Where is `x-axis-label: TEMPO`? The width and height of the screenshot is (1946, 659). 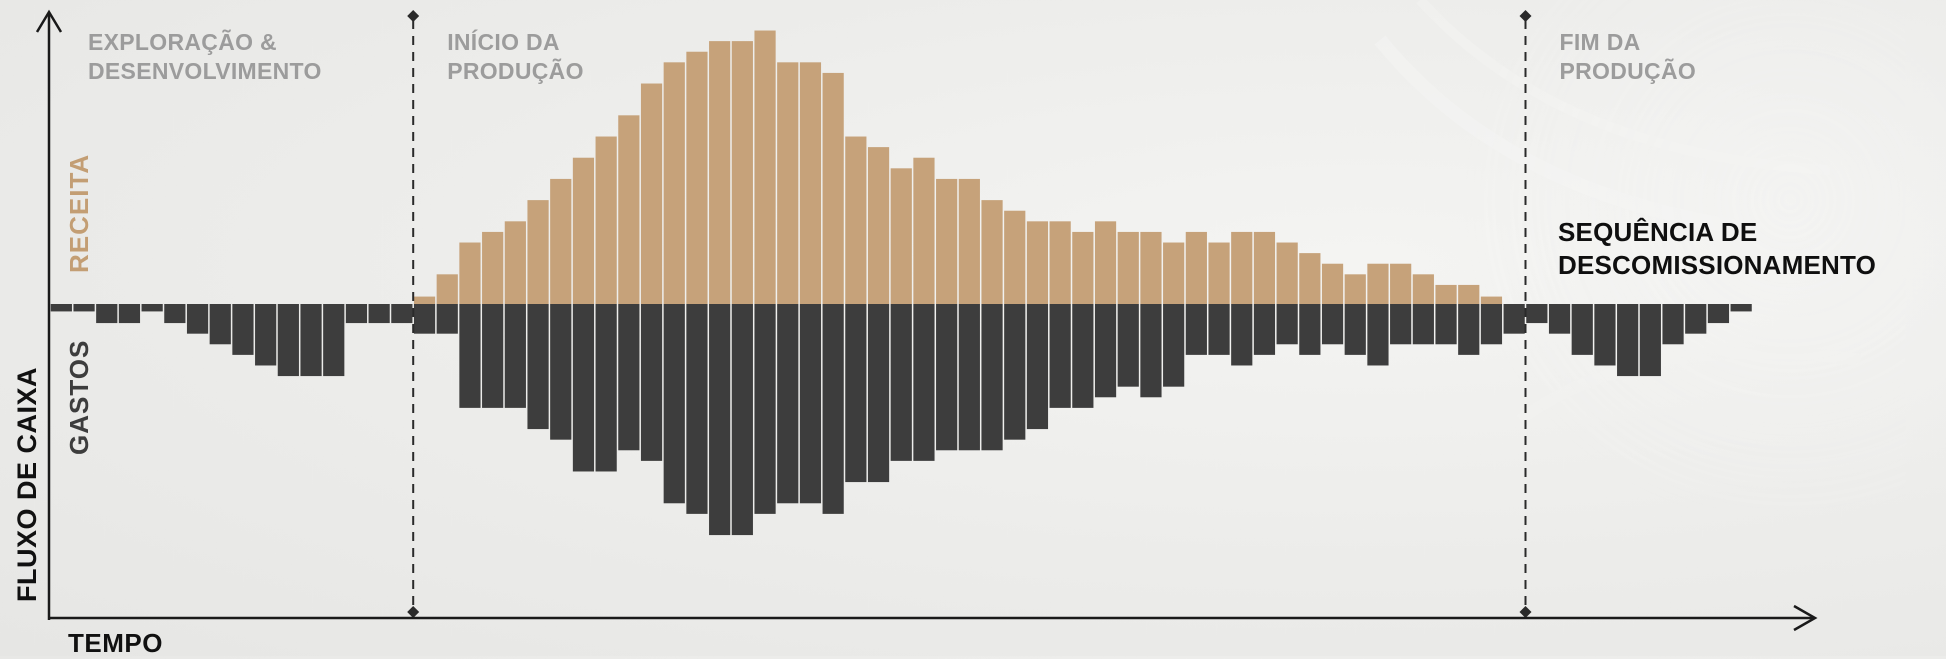 x-axis-label: TEMPO is located at coordinates (115, 643).